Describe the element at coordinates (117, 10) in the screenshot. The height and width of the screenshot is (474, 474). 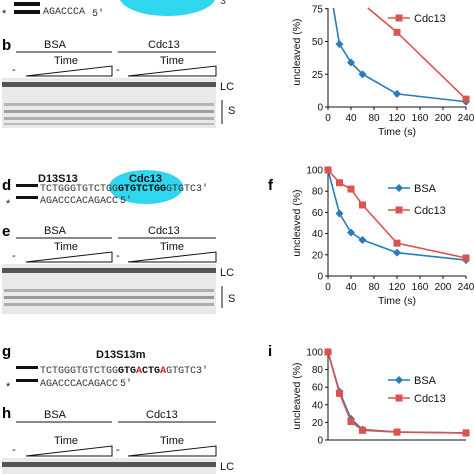
I see `panel-a-remnant: * AGACCCA 5' 3'` at that location.